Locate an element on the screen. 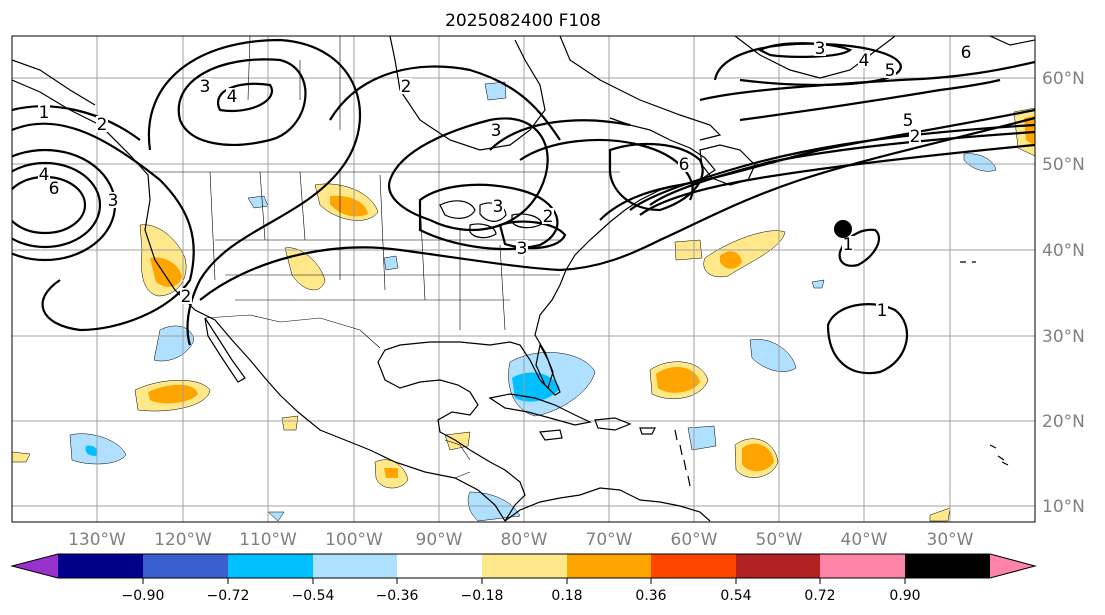 The width and height of the screenshot is (1105, 615). colorbar-tick-label: 0.18 is located at coordinates (566, 596).